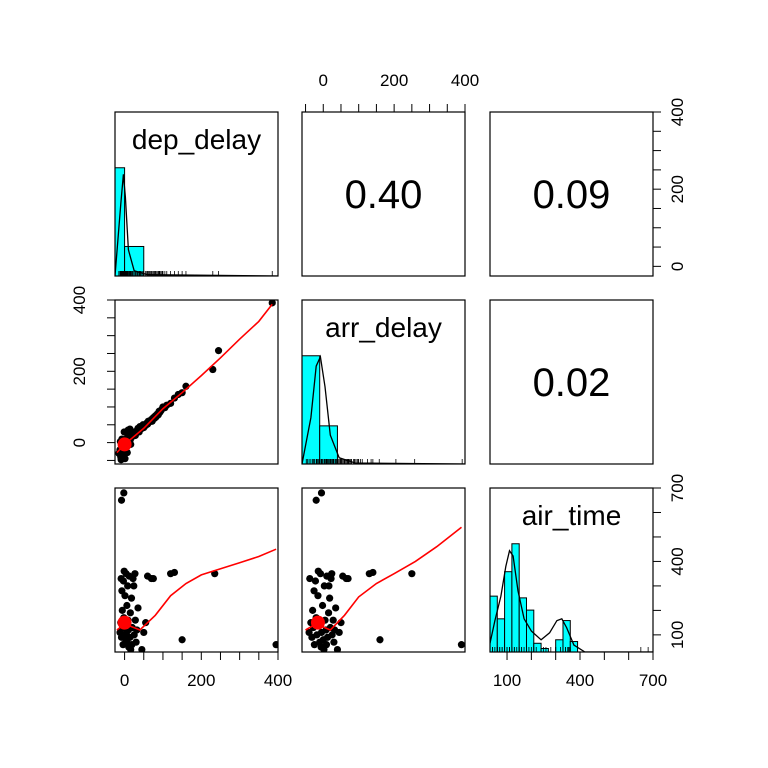 The image size is (768, 768). What do you see at coordinates (572, 515) in the screenshot?
I see `var-label-air_time: air_time` at bounding box center [572, 515].